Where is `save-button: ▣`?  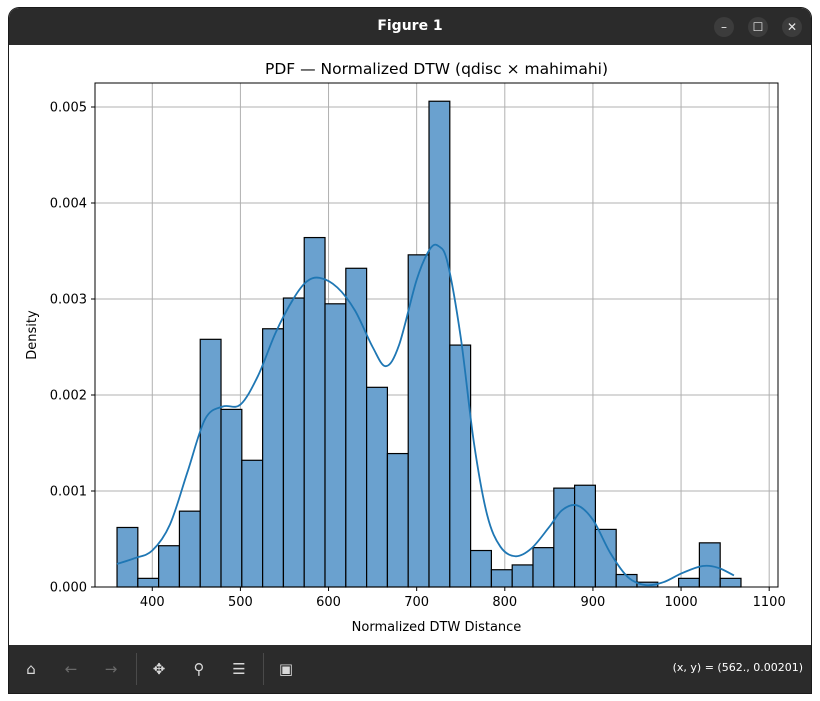 save-button: ▣ is located at coordinates (286, 669).